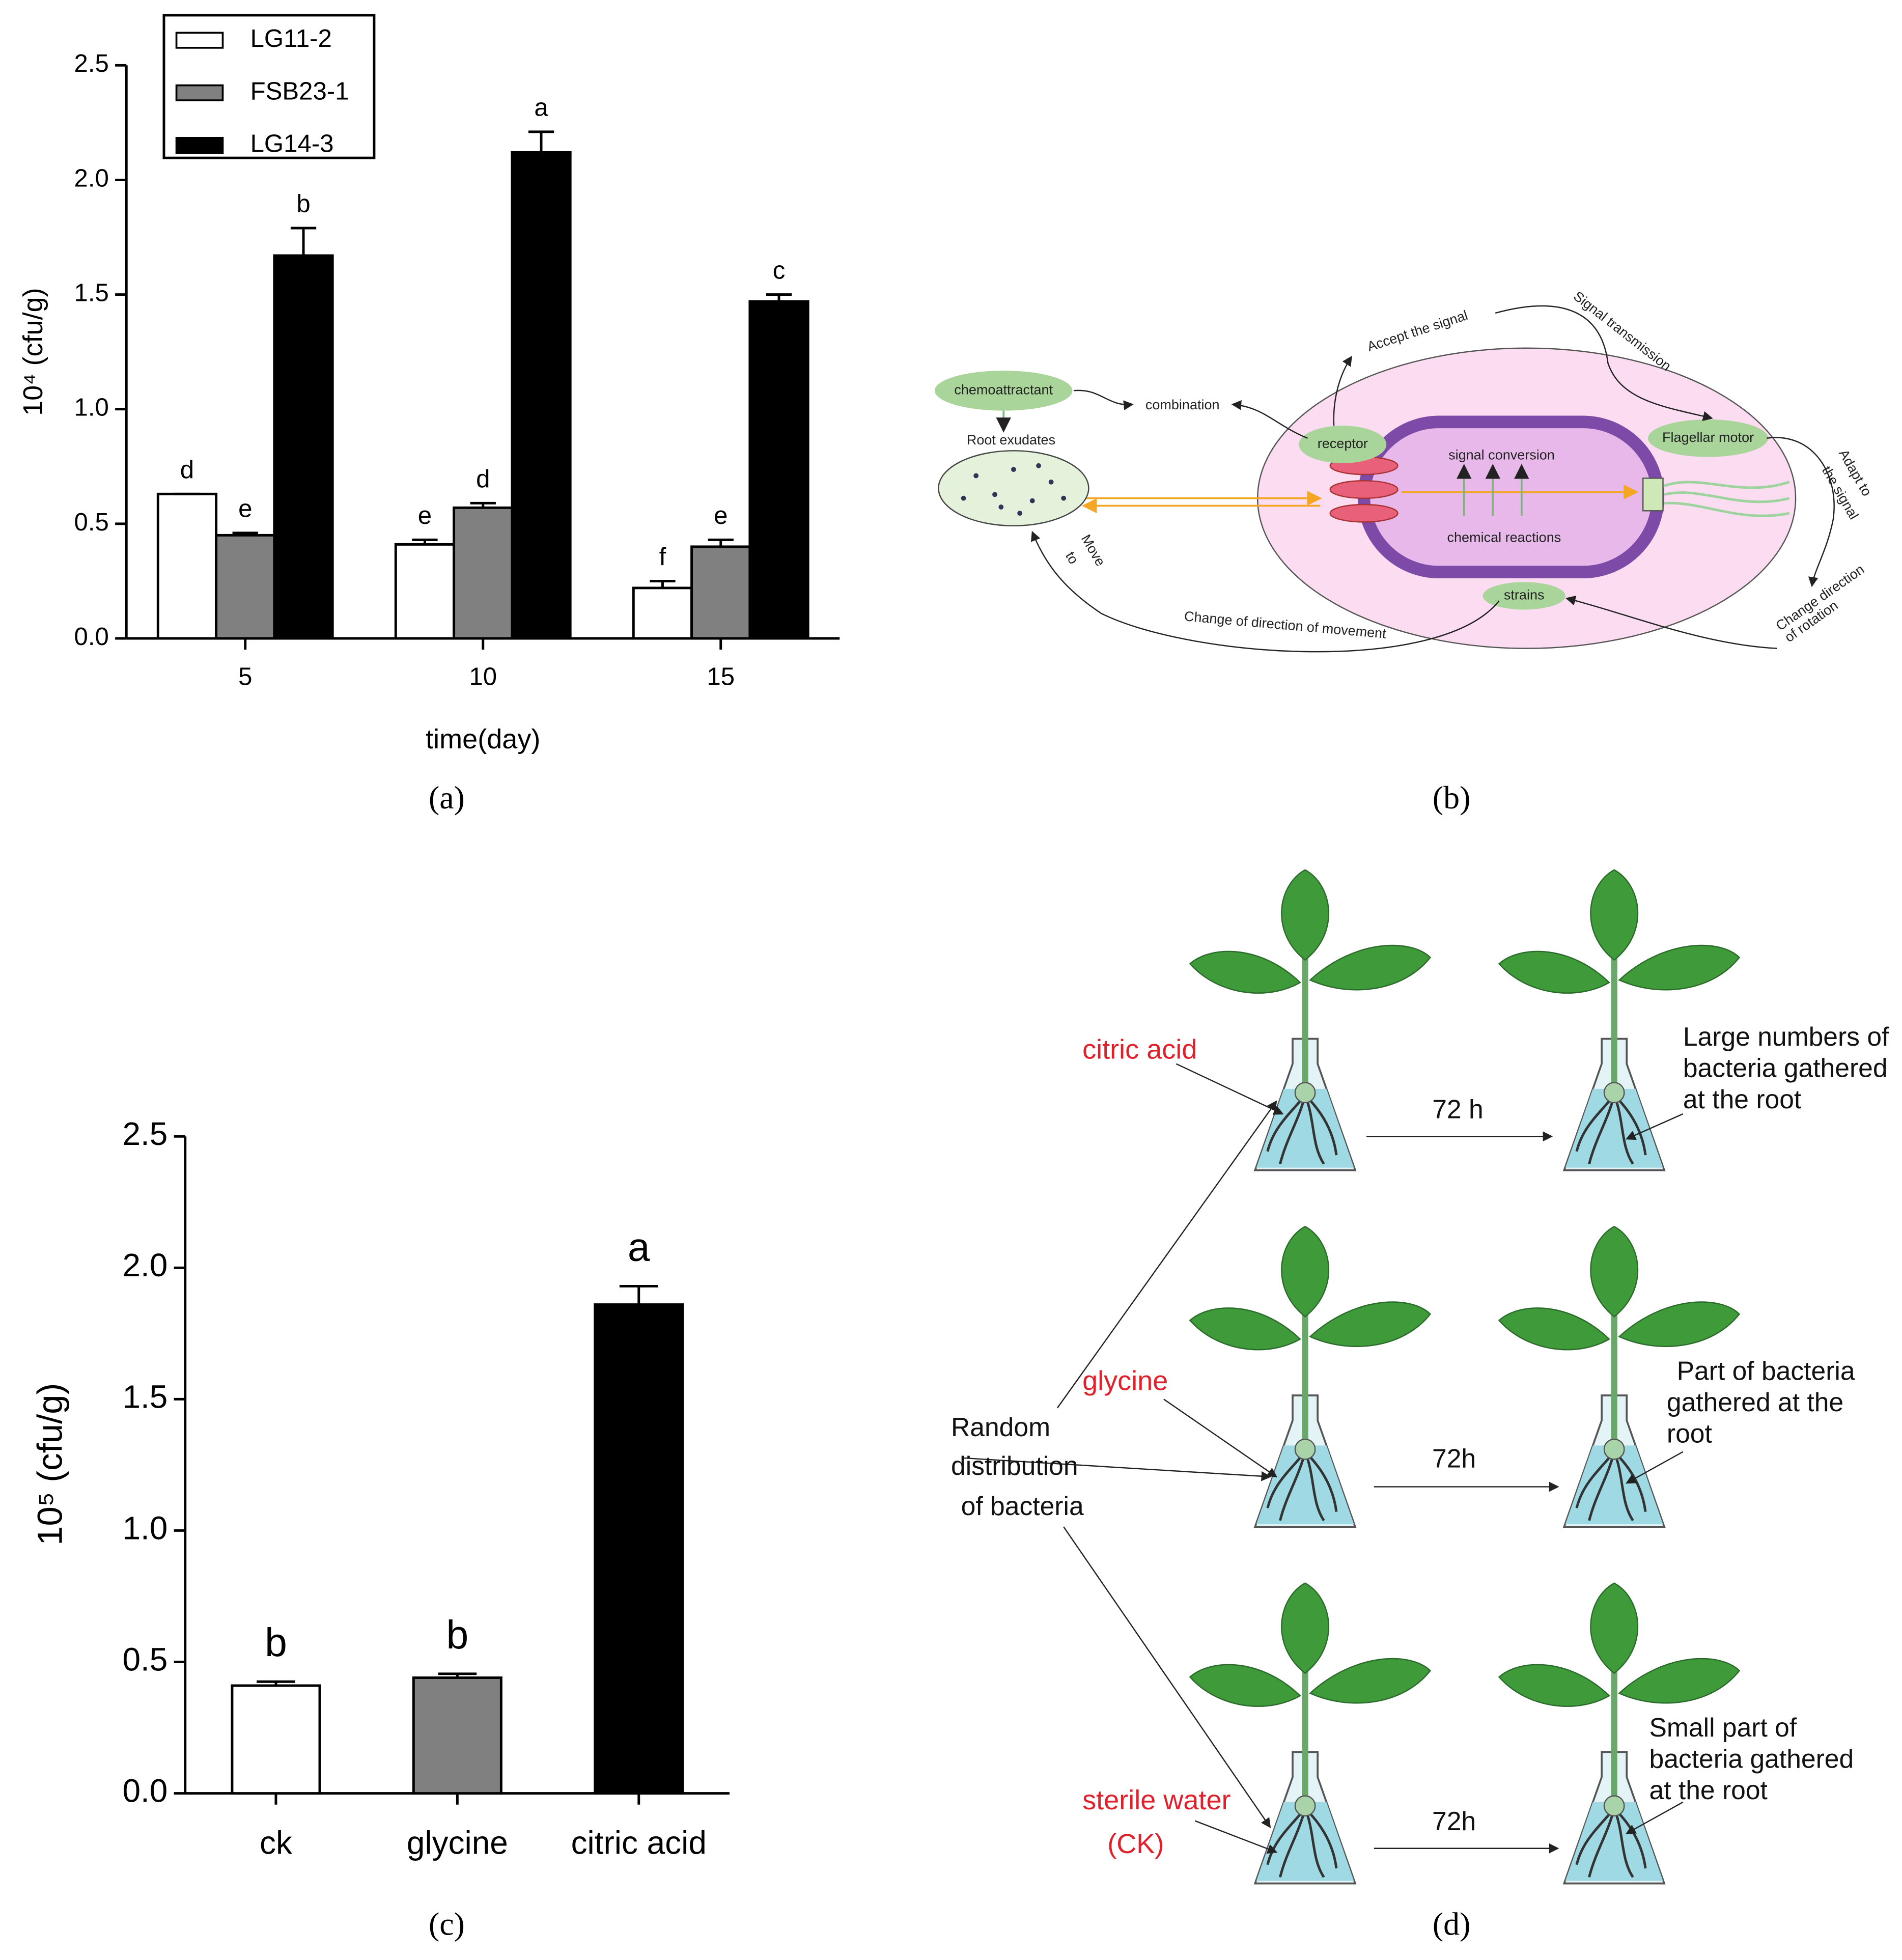 This screenshot has height=1960, width=1902. Describe the element at coordinates (1011, 439) in the screenshot. I see `label: Root exudates` at that location.